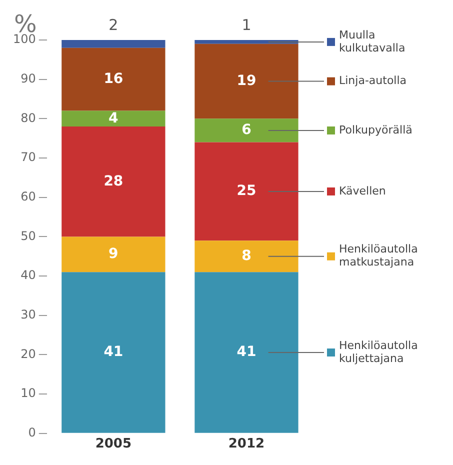 The width and height of the screenshot is (453, 465). What do you see at coordinates (28, 78) in the screenshot?
I see `y-tick-label: 90` at bounding box center [28, 78].